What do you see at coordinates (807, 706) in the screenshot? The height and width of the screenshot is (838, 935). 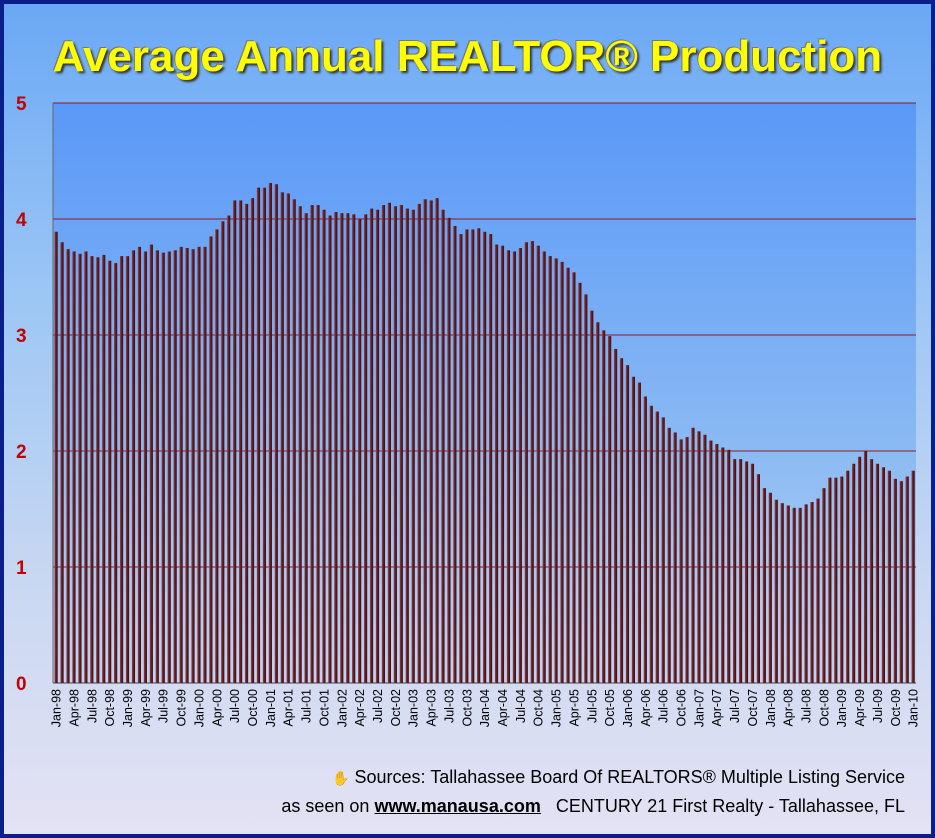 I see `x-tick-label: Jul-08` at bounding box center [807, 706].